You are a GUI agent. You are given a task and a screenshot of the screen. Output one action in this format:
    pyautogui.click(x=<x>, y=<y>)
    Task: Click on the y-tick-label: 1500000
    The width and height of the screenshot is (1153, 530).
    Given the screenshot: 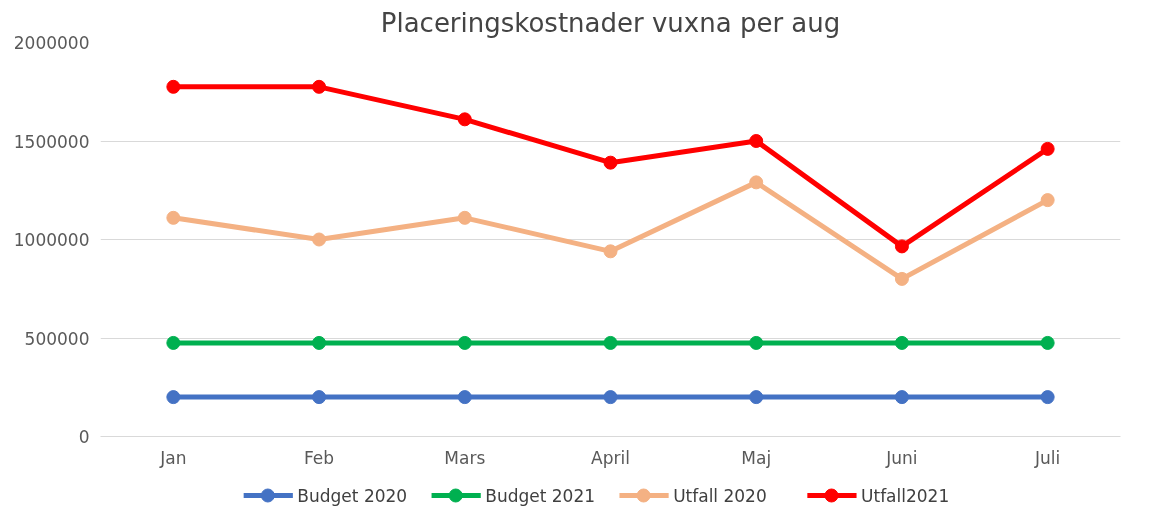 What is the action you would take?
    pyautogui.click(x=51, y=141)
    